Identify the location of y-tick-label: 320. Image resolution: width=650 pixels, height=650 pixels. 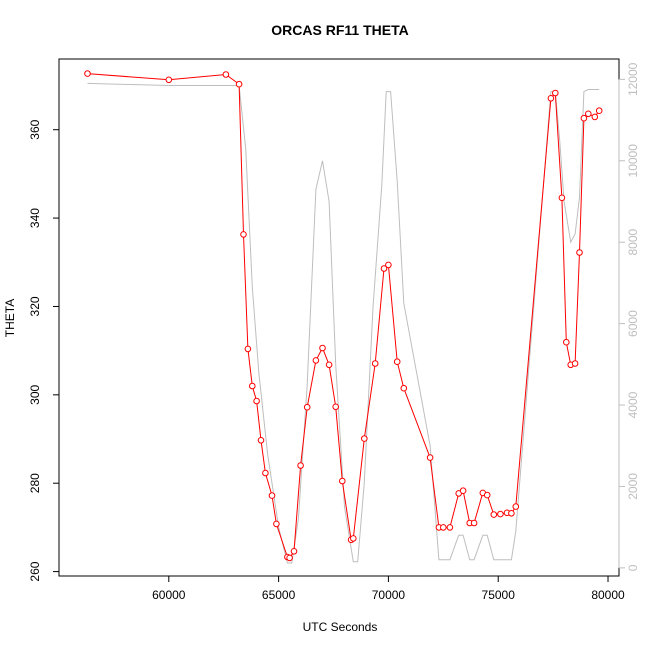
(35, 306).